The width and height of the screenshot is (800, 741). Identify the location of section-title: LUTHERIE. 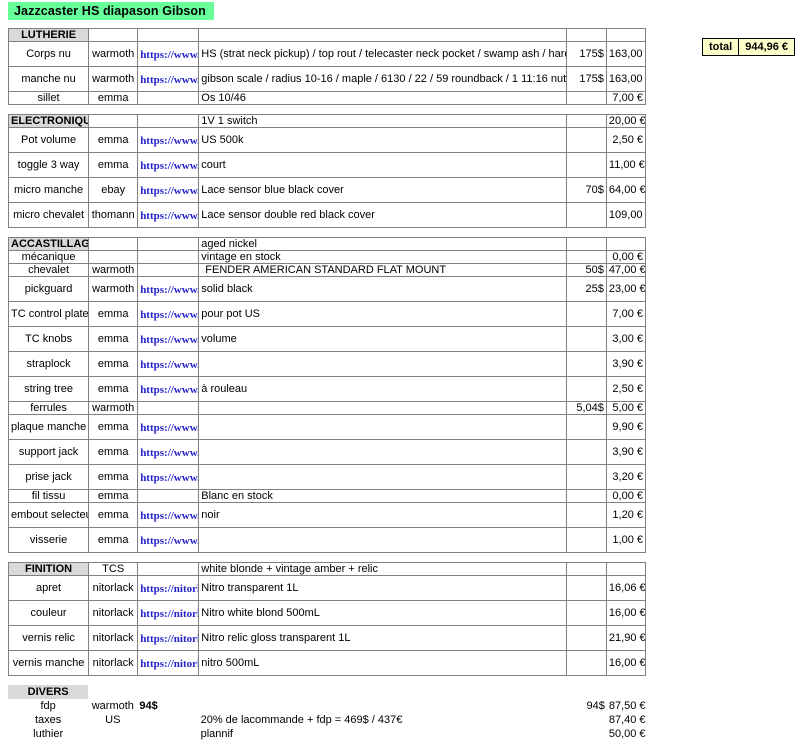
(48, 35).